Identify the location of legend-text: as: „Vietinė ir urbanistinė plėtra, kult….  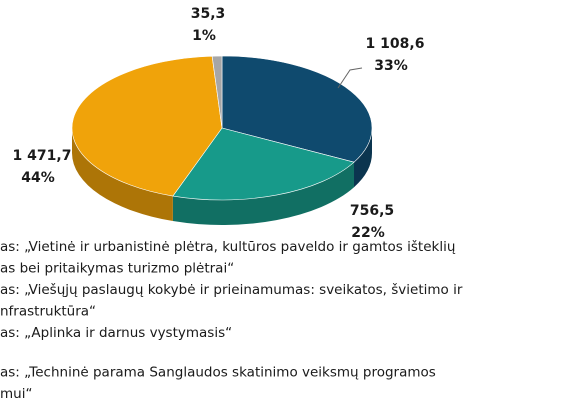
(228, 247).